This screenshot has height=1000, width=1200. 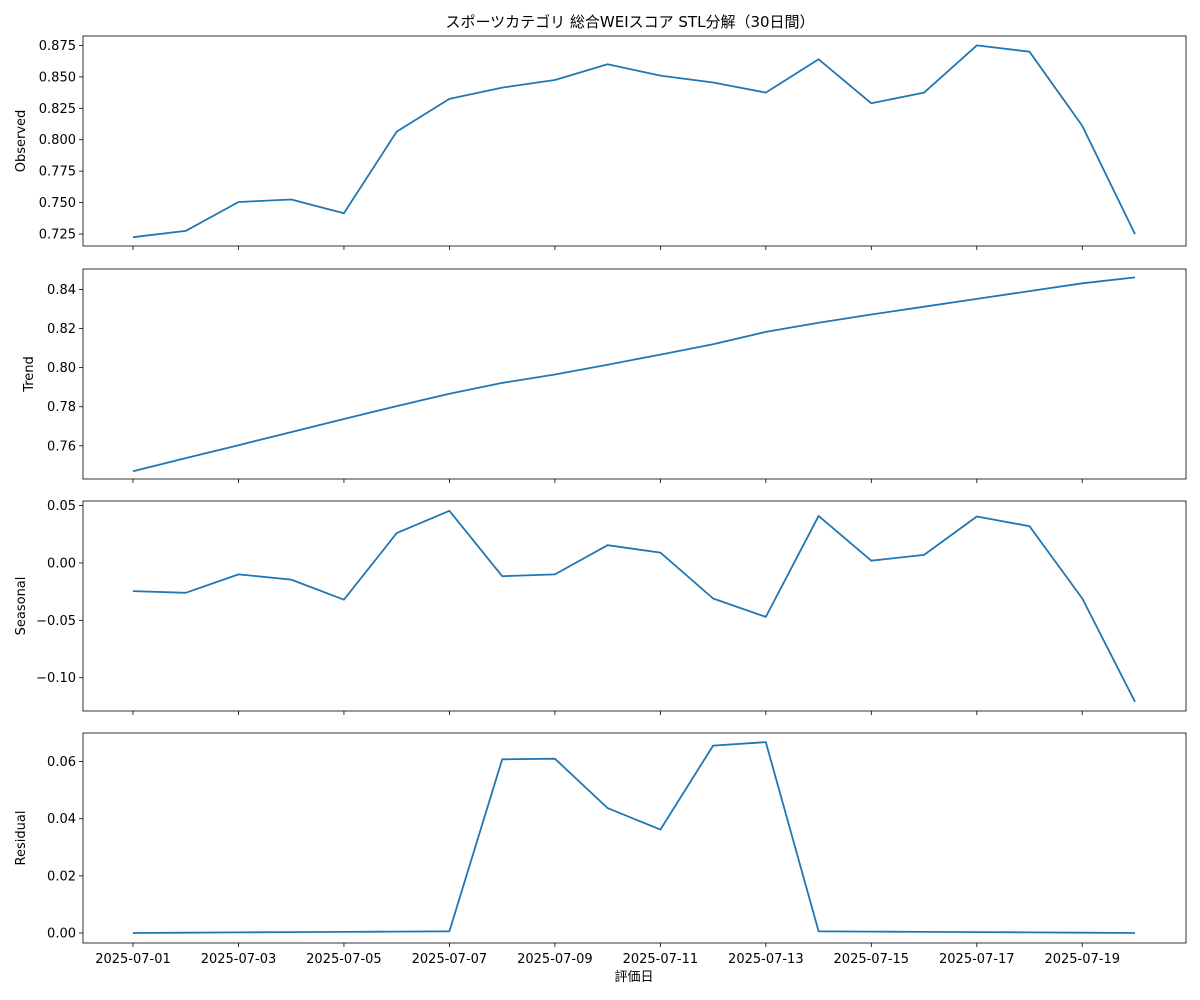 I want to click on x-tick-label: 2025-07-05, so click(x=344, y=959).